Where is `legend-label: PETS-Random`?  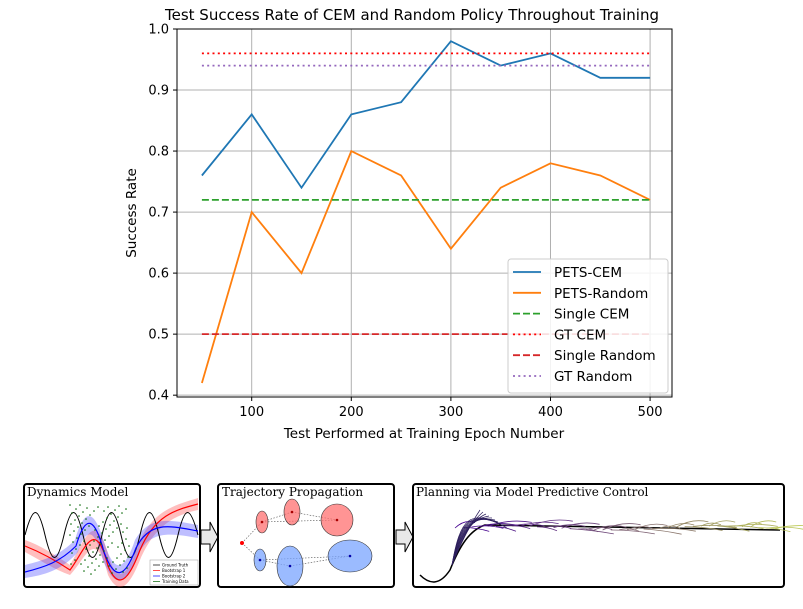 legend-label: PETS-Random is located at coordinates (601, 294).